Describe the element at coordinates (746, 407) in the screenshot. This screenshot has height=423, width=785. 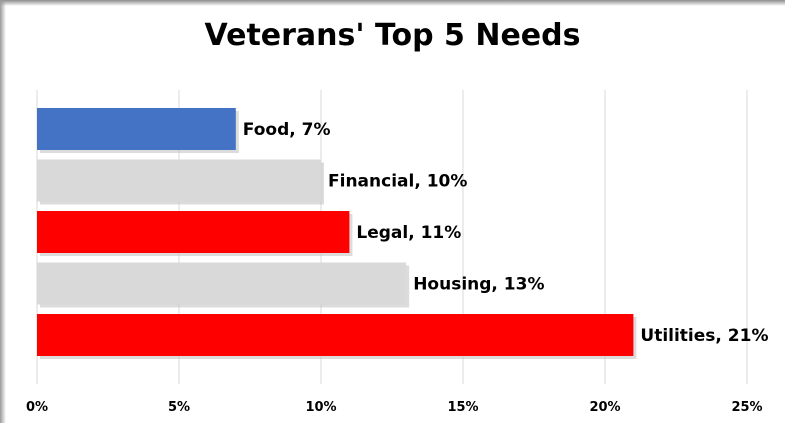
I see `x-tick-label: 25%` at that location.